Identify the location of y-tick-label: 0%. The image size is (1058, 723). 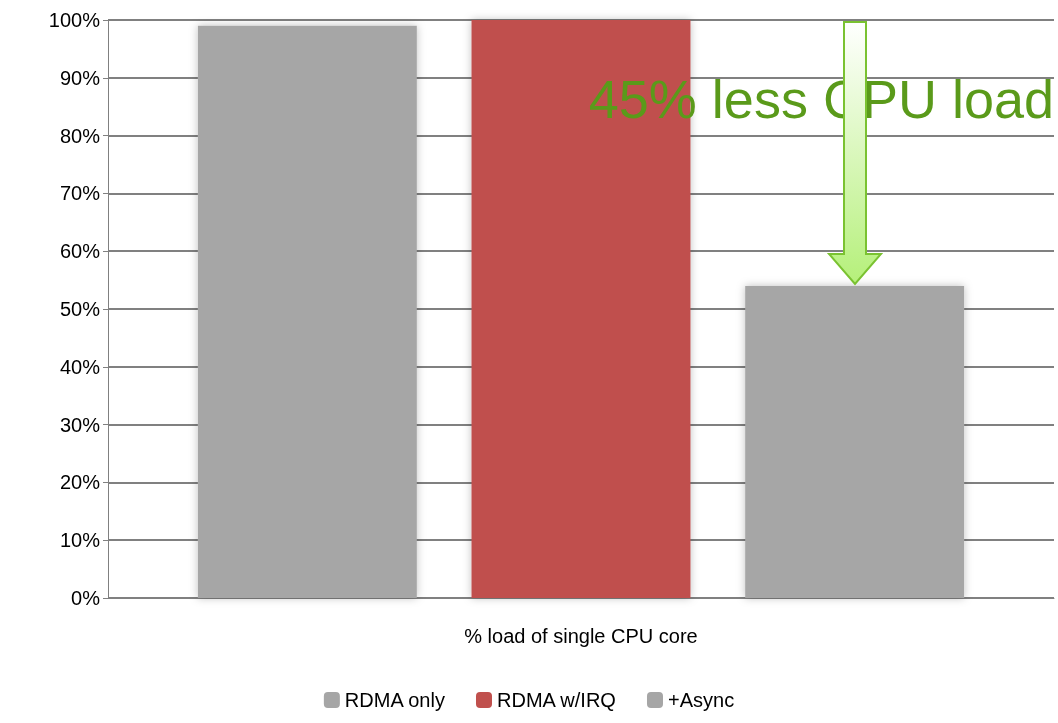
(86, 598).